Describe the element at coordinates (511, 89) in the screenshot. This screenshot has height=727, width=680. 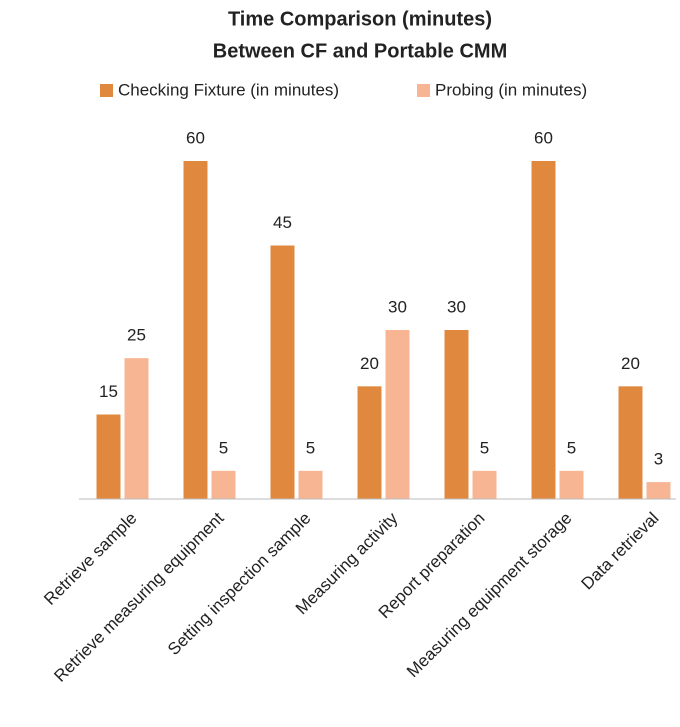
I see `legend-label: Probing (in minutes)` at that location.